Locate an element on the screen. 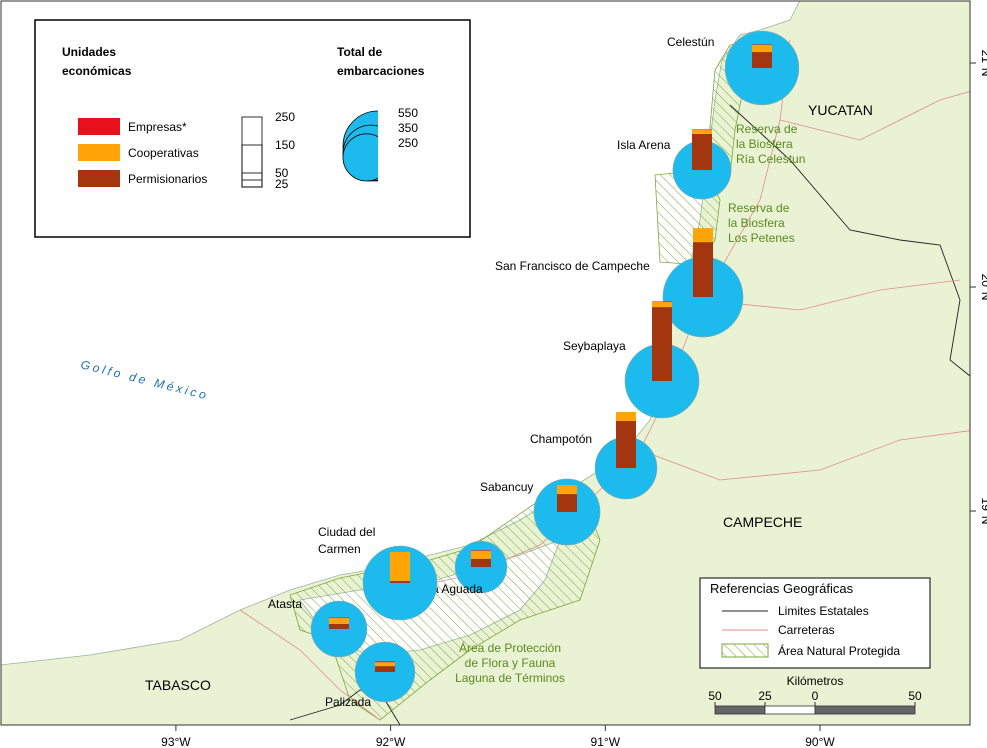  geo-legend-item: Limites Estatales is located at coordinates (823, 611).